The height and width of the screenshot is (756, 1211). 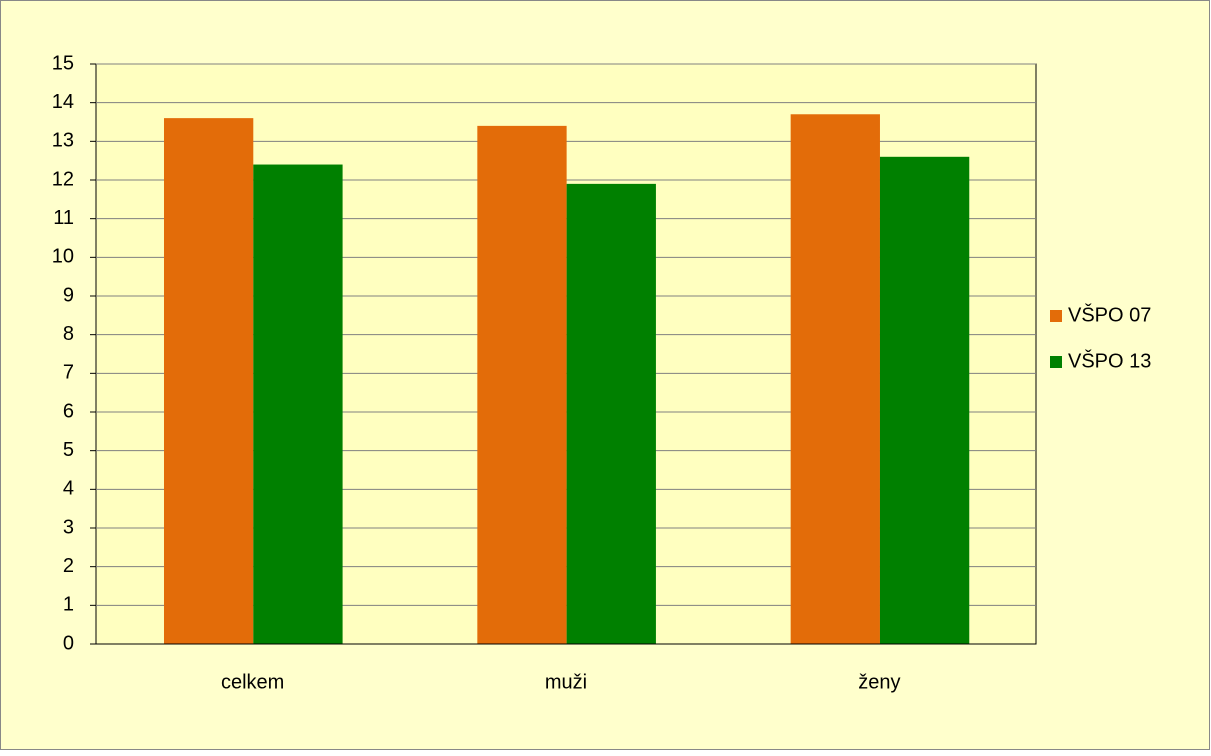 I want to click on x-tick-label: muži, so click(x=566, y=682).